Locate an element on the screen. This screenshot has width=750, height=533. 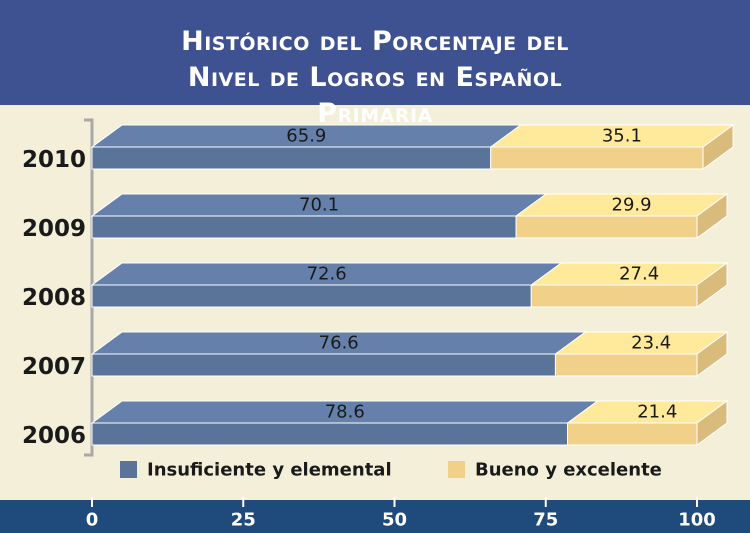
y-tick-label: 2006 is located at coordinates (54, 436).